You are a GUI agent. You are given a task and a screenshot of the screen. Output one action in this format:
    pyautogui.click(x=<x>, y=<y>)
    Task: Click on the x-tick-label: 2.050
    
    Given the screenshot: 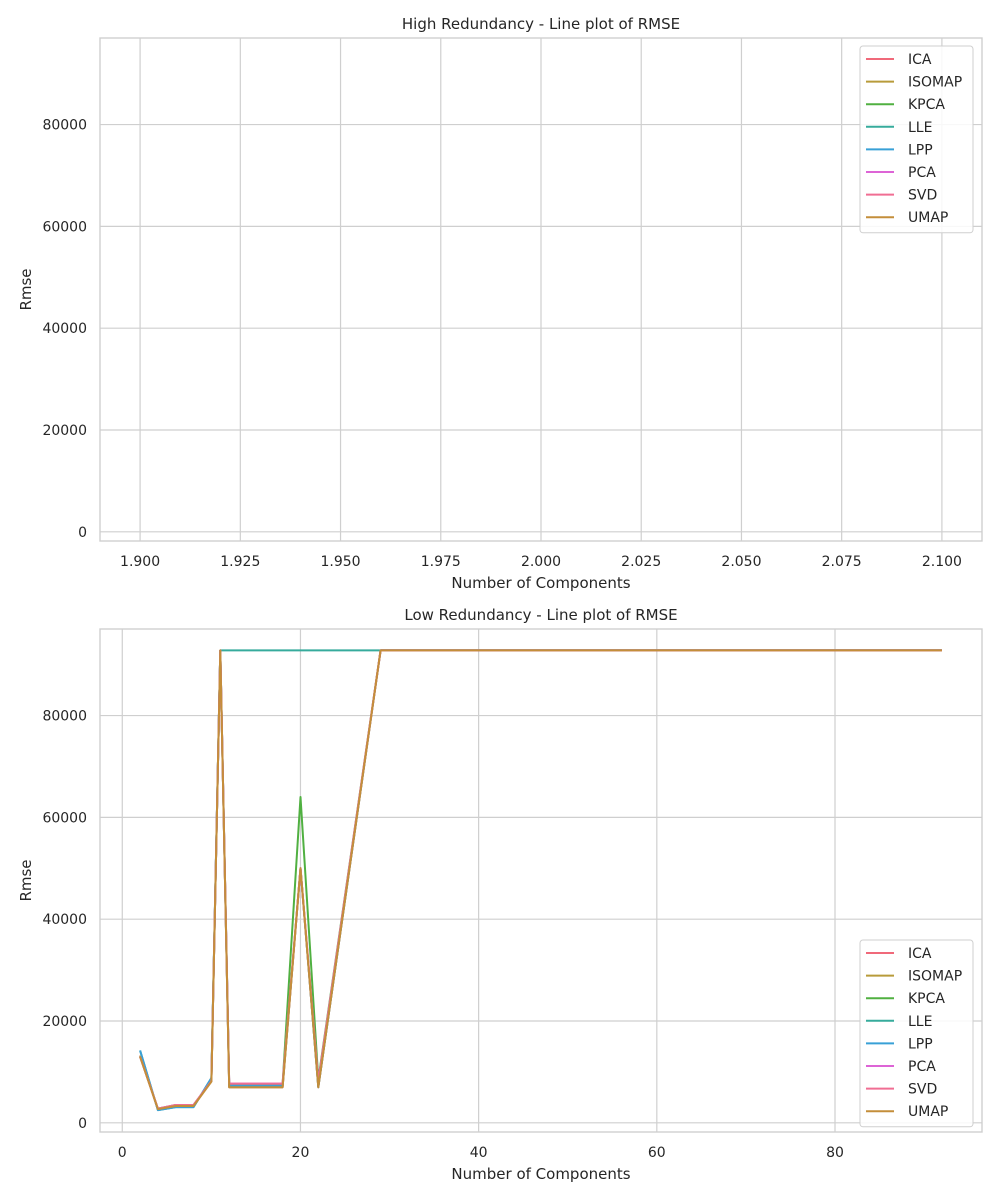 What is the action you would take?
    pyautogui.click(x=741, y=562)
    